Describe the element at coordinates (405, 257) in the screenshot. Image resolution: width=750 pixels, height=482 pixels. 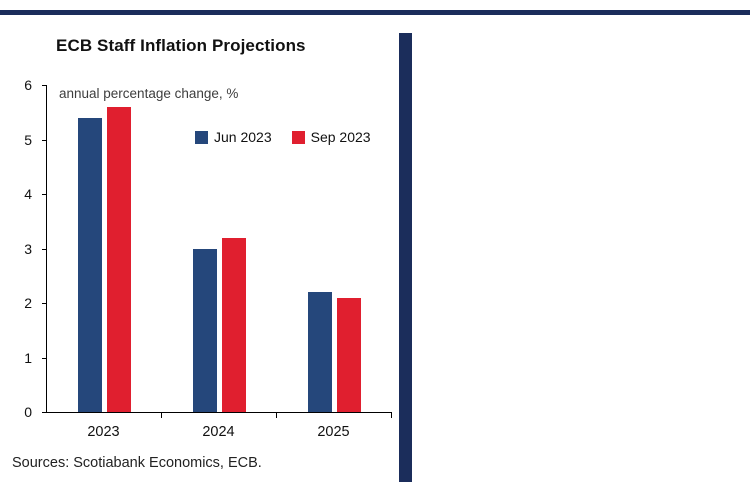
I see `right-border-strip` at that location.